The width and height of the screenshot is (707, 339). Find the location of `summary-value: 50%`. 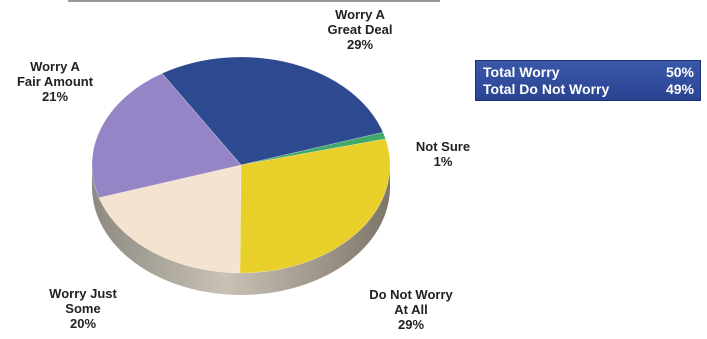

summary-value: 50% is located at coordinates (679, 72).